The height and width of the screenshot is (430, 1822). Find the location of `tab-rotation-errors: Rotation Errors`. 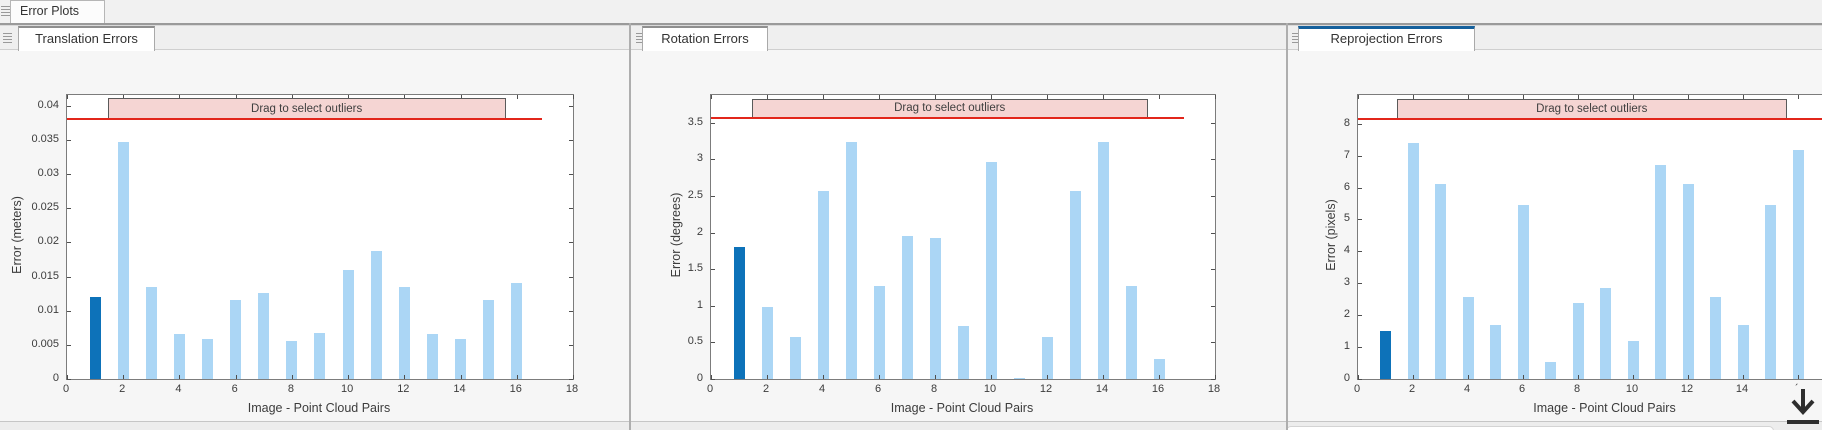

tab-rotation-errors: Rotation Errors is located at coordinates (705, 38).